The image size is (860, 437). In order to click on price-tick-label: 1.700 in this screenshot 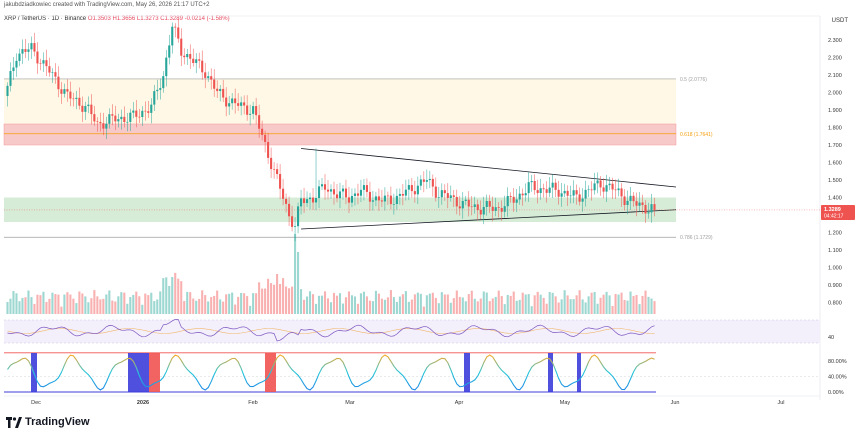, I will do `click(835, 146)`.